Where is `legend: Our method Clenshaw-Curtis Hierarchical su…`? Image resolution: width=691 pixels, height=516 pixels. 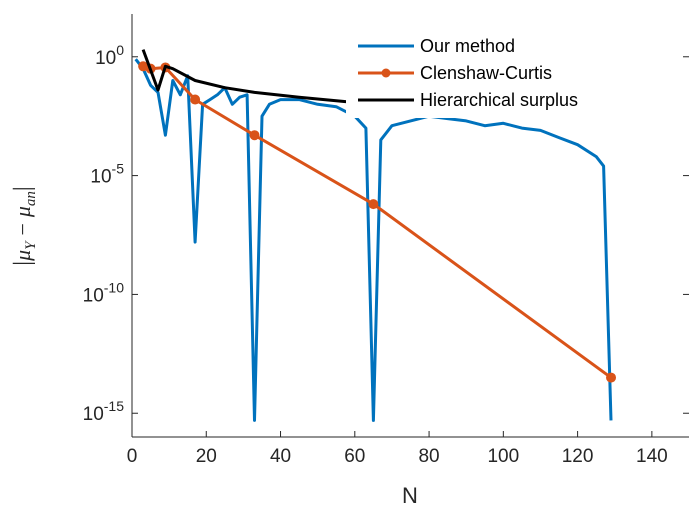
legend: Our method Clenshaw-Curtis Hierarchical su… is located at coordinates (498, 73).